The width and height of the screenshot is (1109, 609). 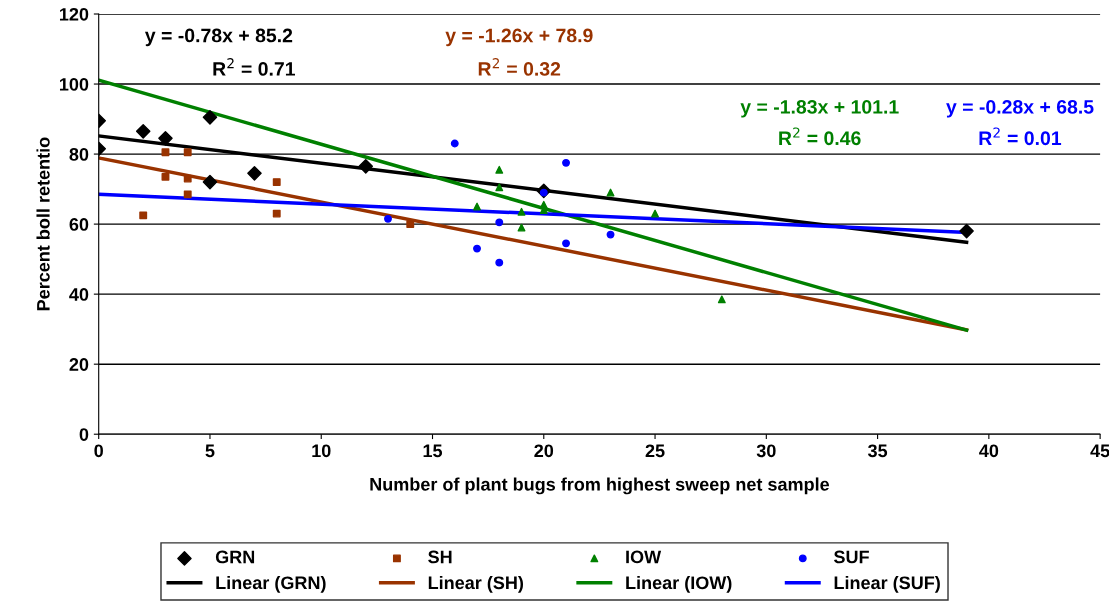 What do you see at coordinates (819, 109) in the screenshot?
I see `annotation: y = -1.83x + 101.1` at bounding box center [819, 109].